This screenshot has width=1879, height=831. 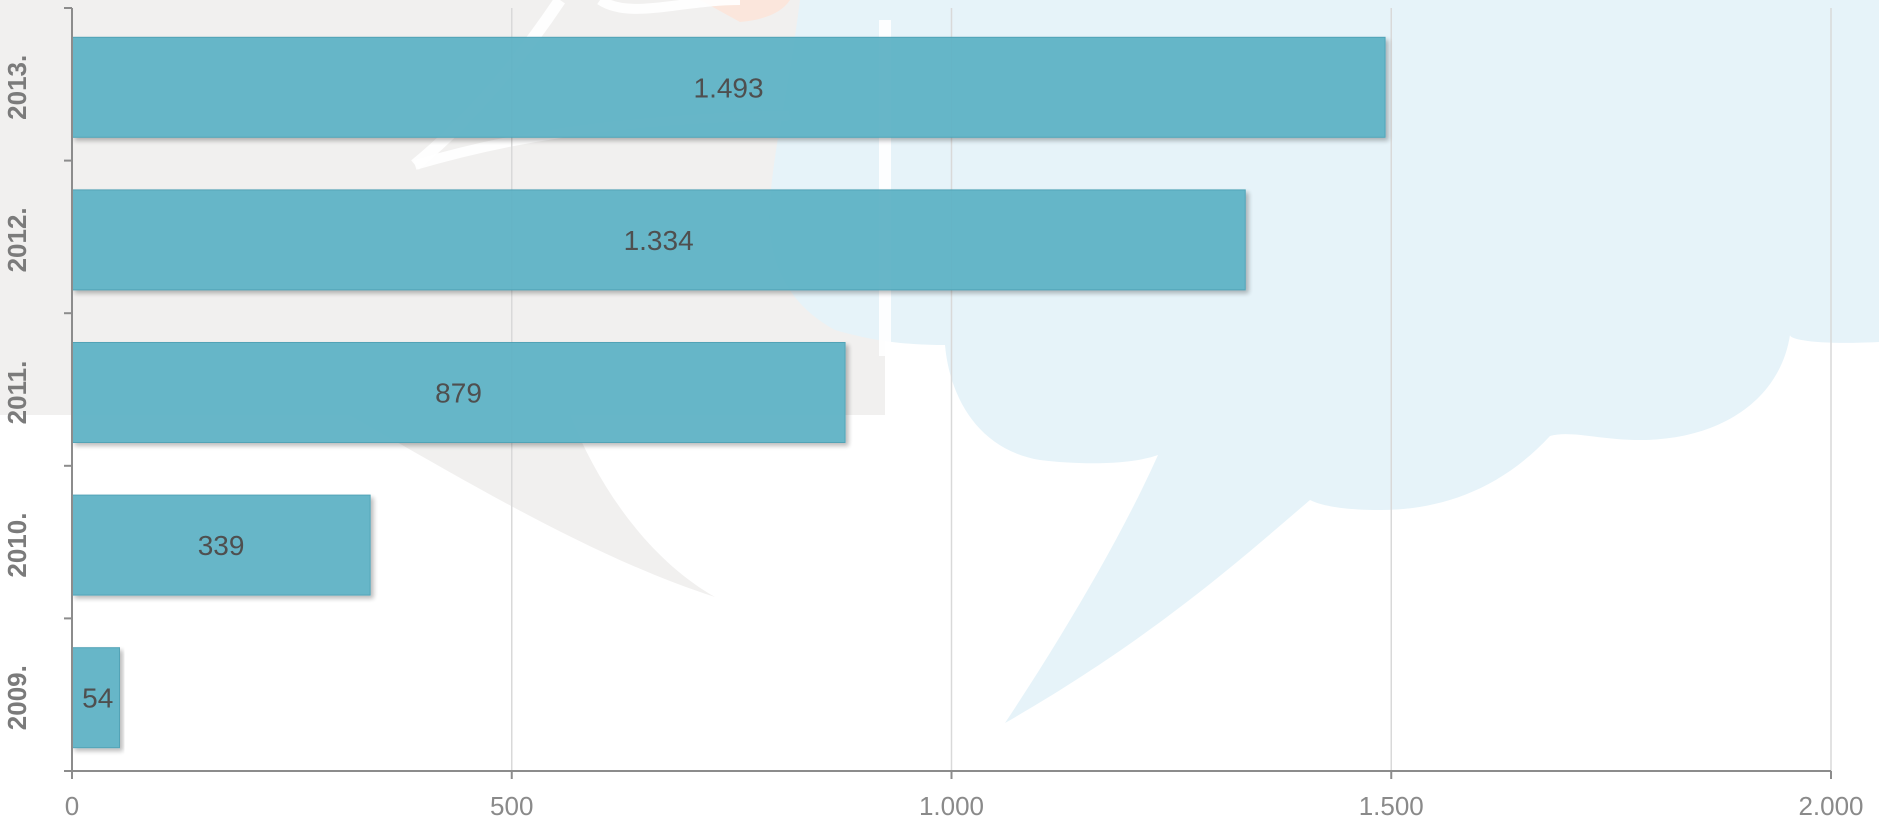 What do you see at coordinates (17, 393) in the screenshot?
I see `category-label-2011: 2011.` at bounding box center [17, 393].